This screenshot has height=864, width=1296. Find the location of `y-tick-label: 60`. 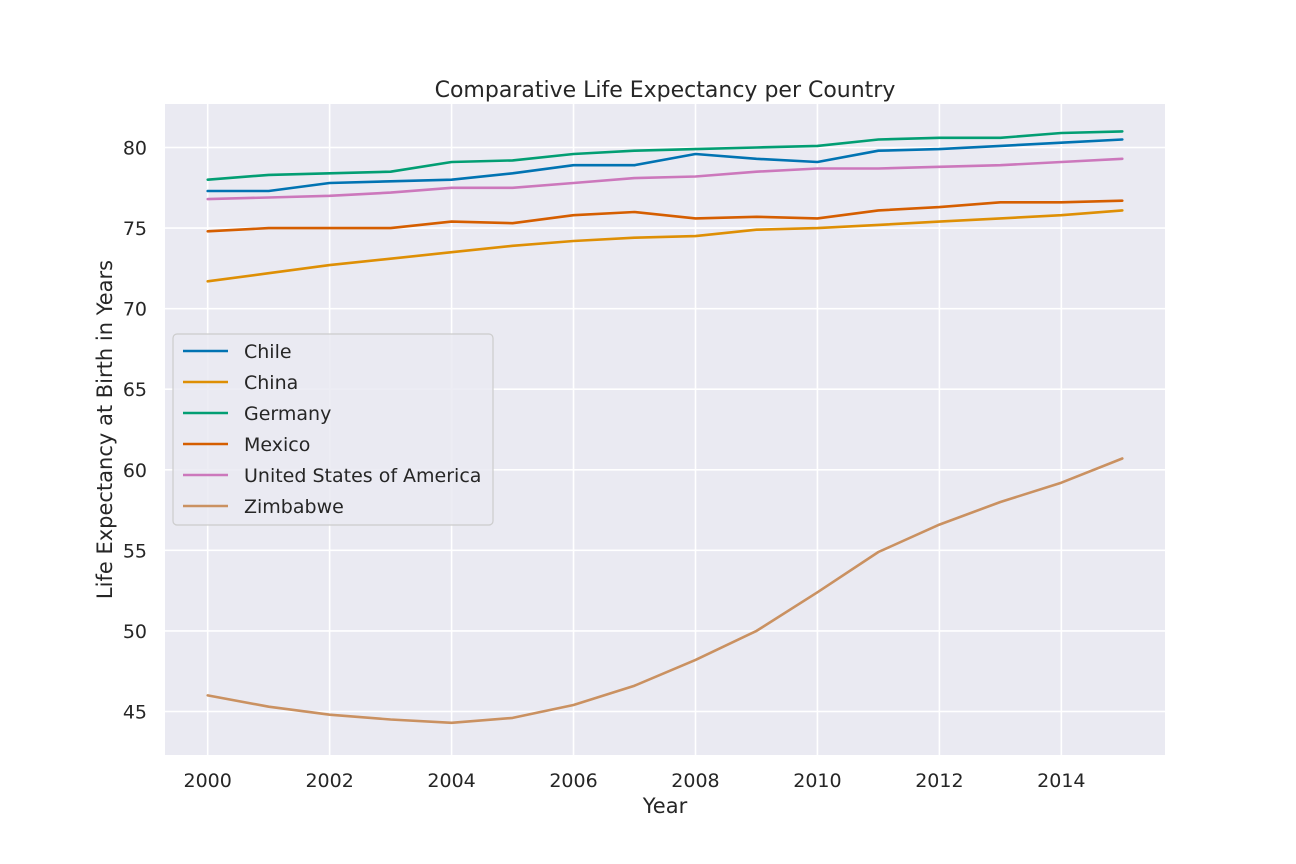

y-tick-label: 60 is located at coordinates (135, 471).